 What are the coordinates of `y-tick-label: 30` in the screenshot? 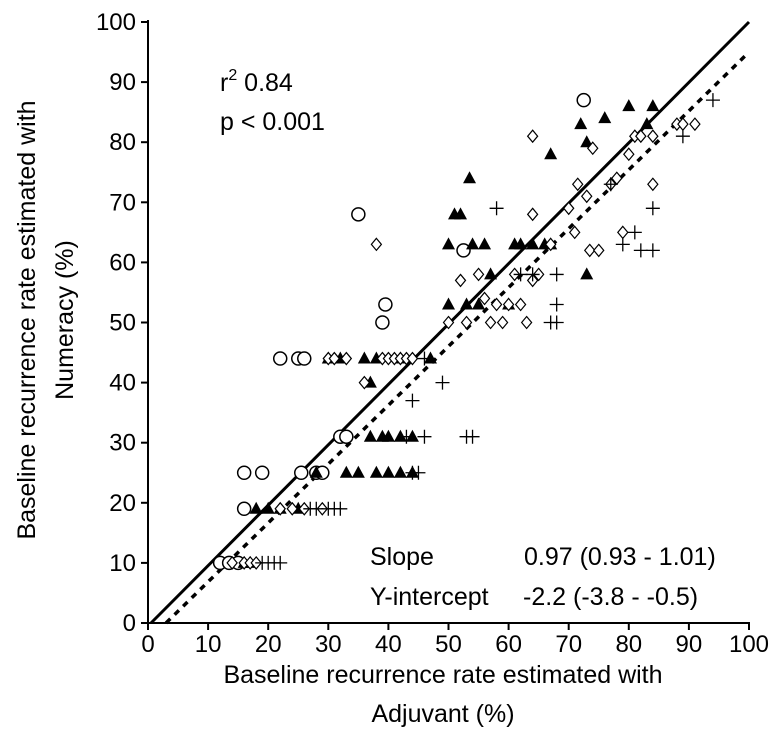 It's located at (122, 443).